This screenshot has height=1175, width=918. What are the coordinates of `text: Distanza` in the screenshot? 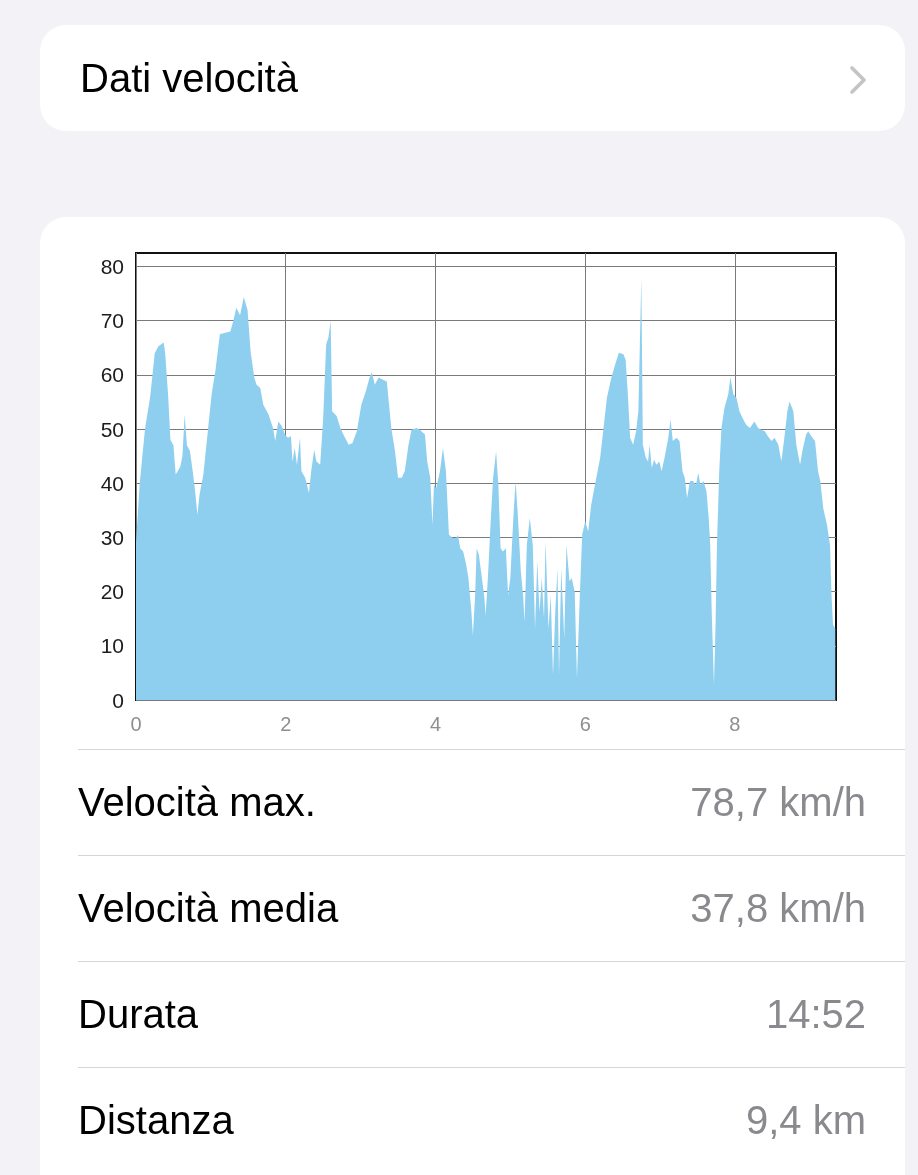 It's located at (384, 1120).